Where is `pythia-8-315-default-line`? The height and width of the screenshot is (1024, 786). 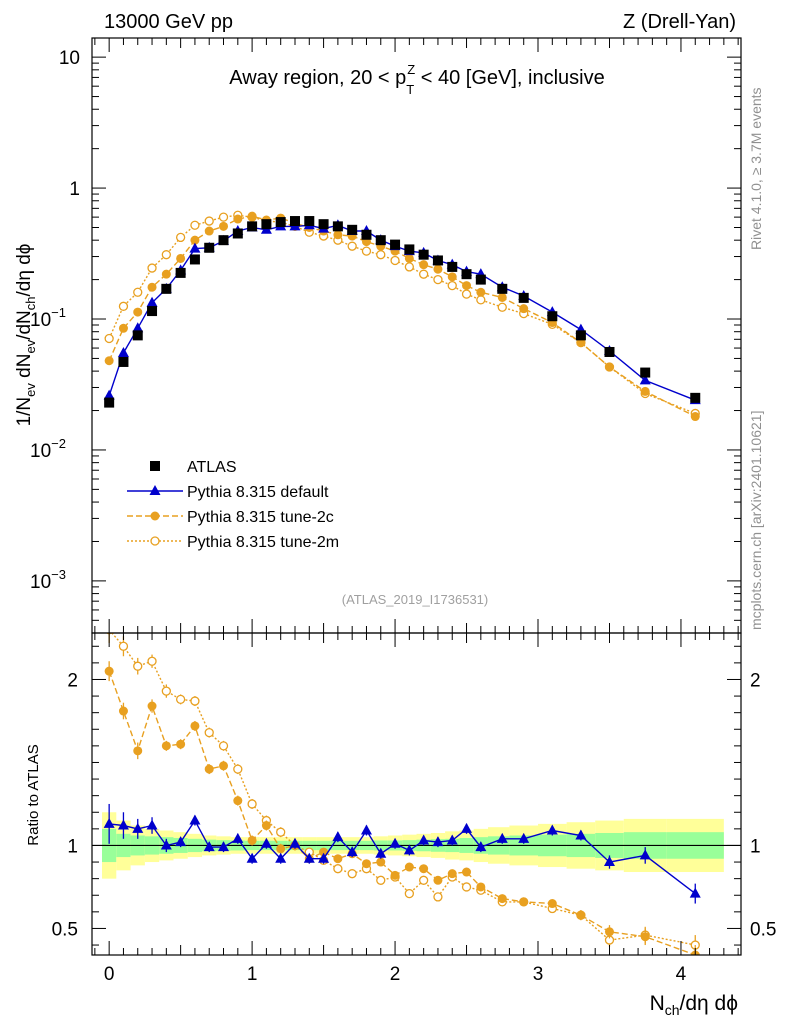
pythia-8-315-default-line is located at coordinates (402, 312).